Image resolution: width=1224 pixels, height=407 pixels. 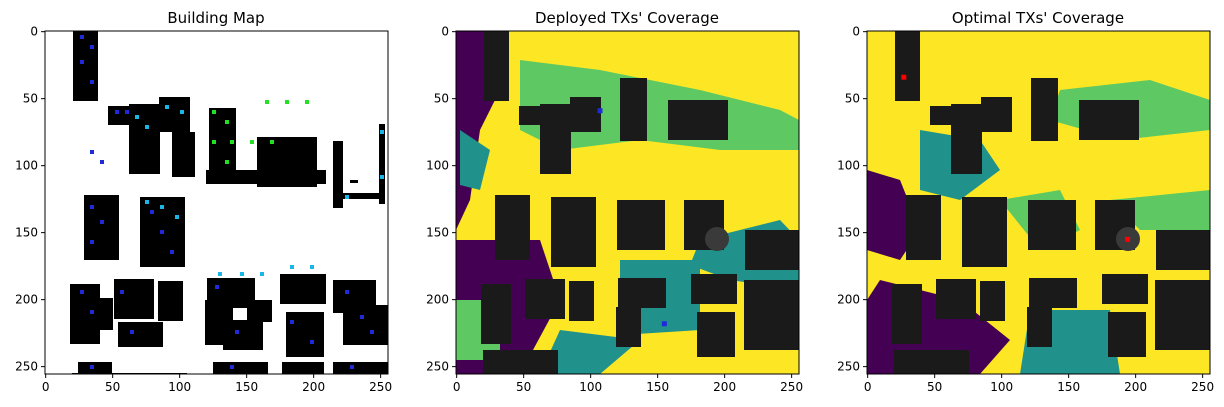 I want to click on deployed-tx-markers, so click(x=632, y=217).